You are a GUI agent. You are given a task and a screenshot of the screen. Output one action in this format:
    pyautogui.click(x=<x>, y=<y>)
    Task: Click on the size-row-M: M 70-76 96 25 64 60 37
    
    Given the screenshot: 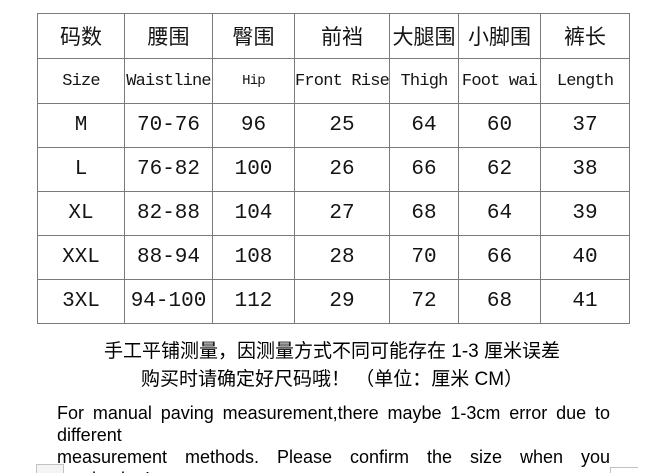 What is the action you would take?
    pyautogui.click(x=334, y=125)
    